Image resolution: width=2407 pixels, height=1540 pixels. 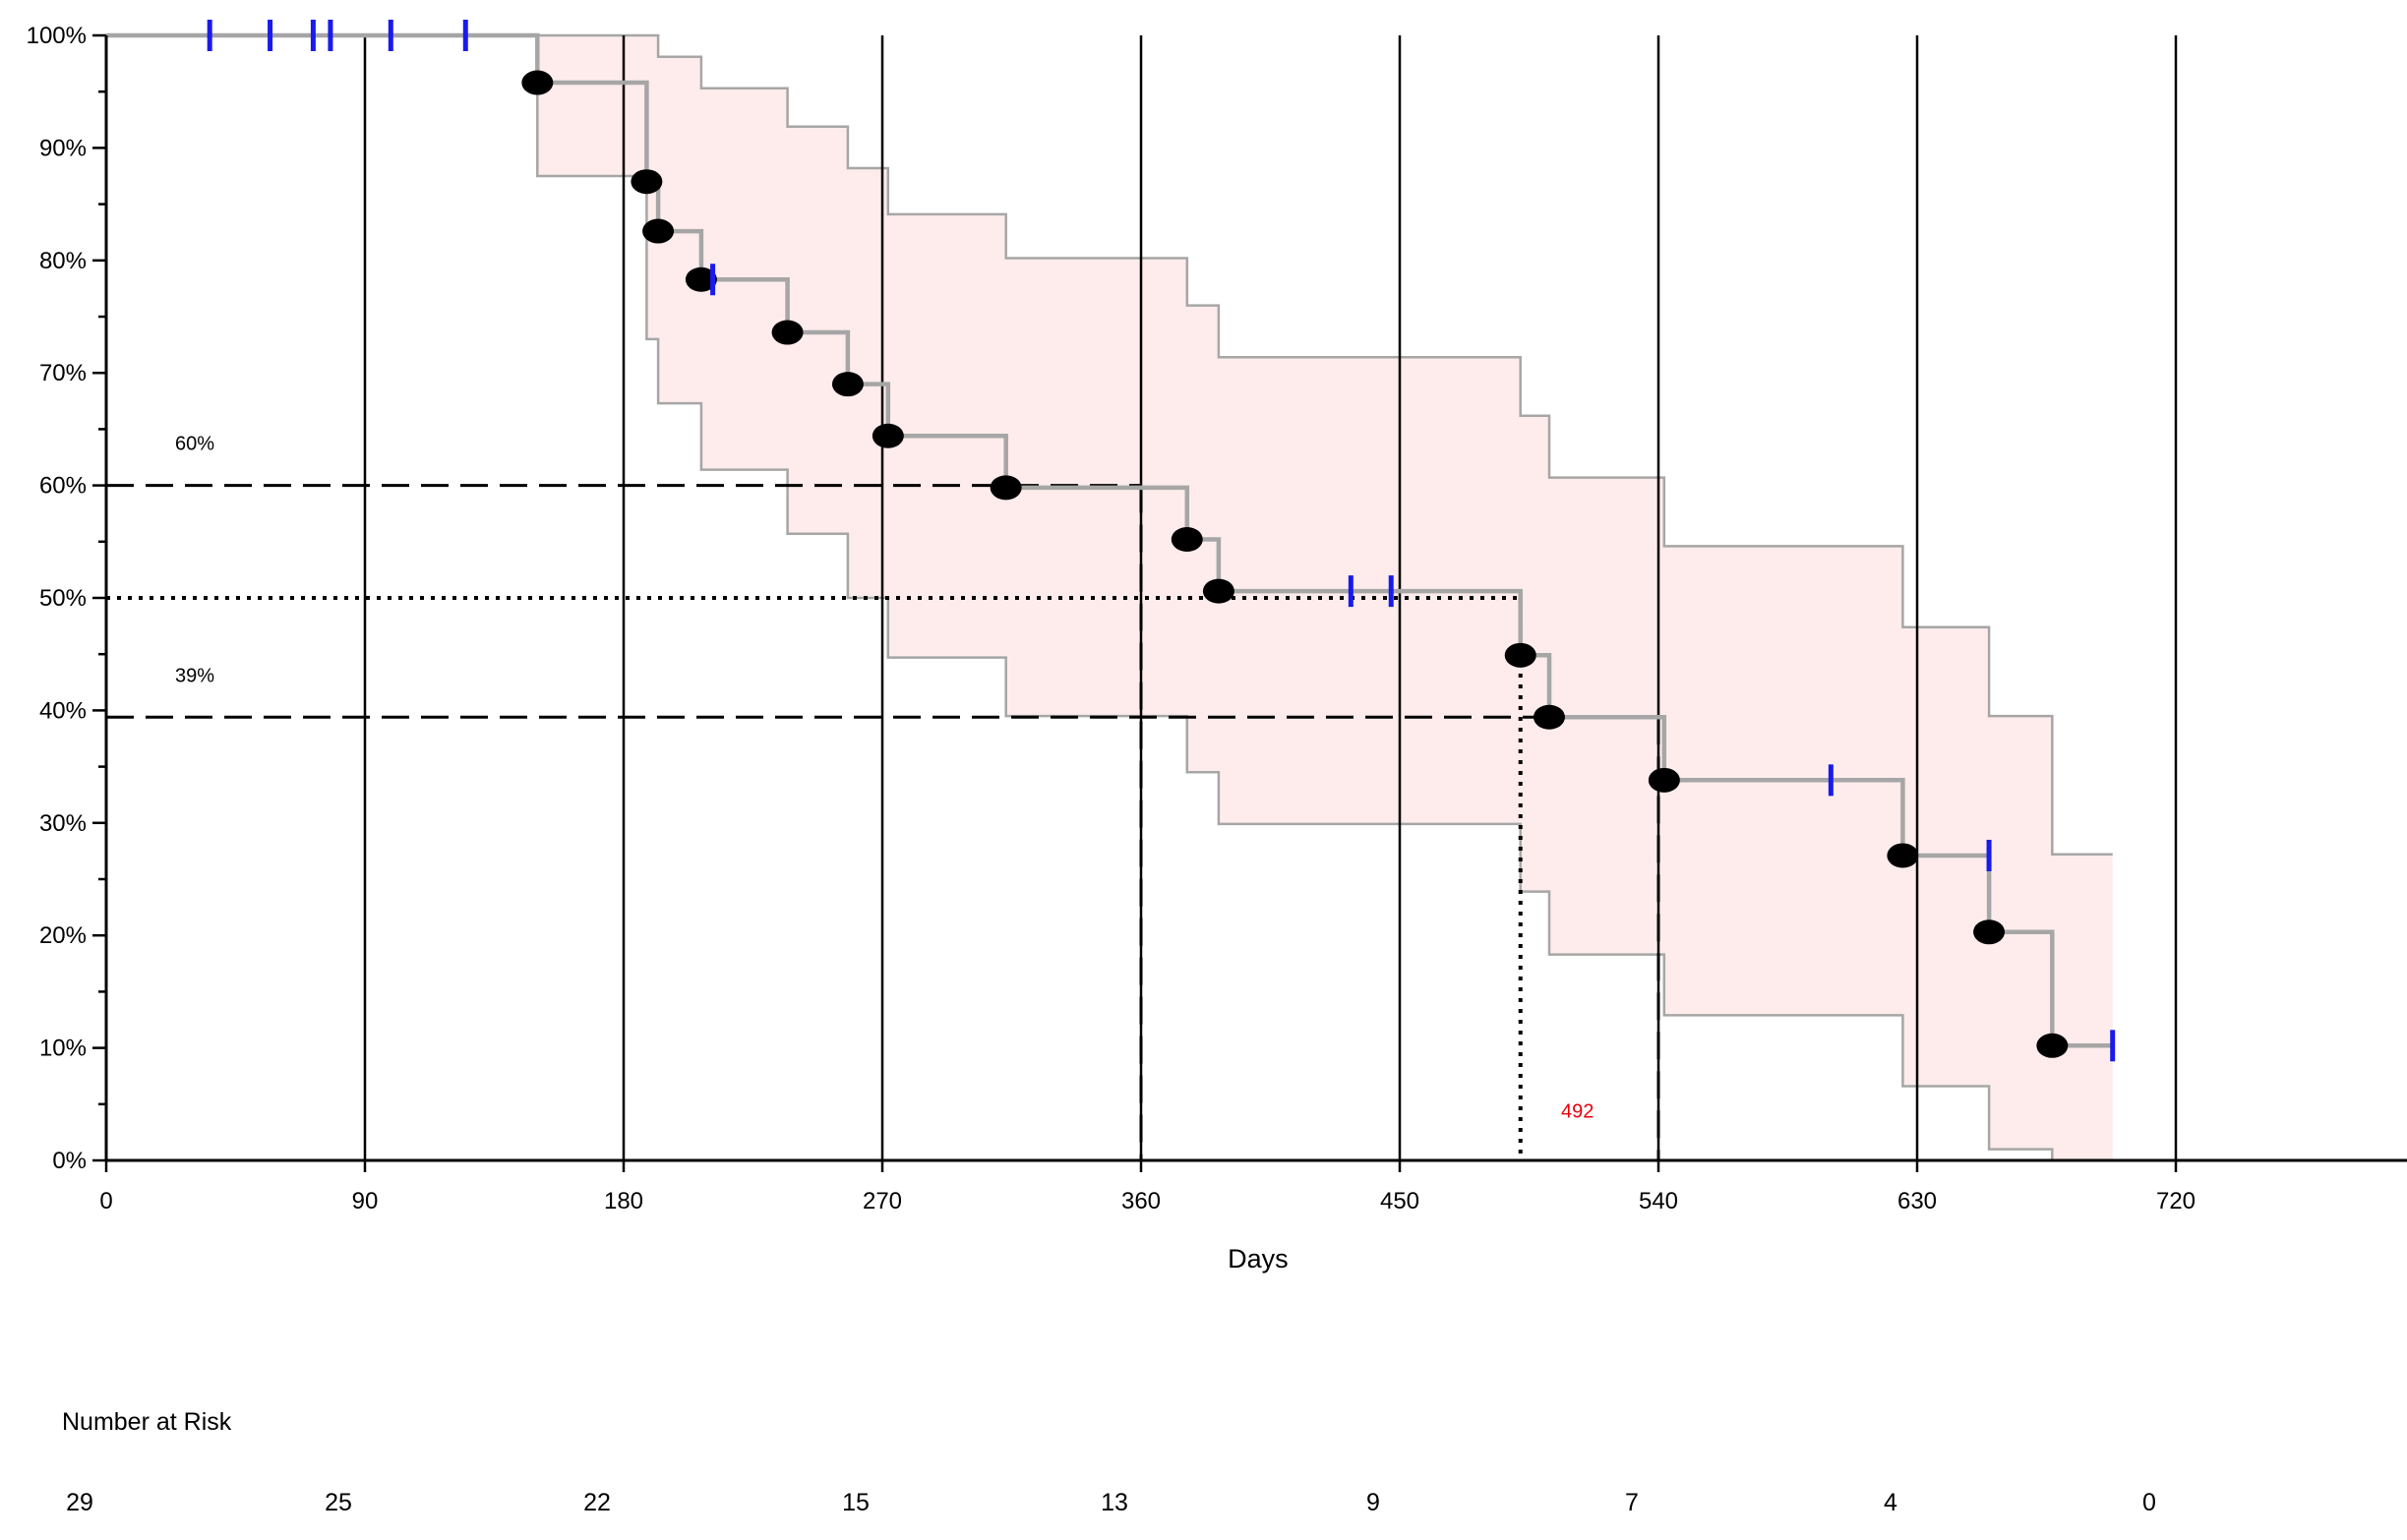 I want to click on risk-count-630: 4, so click(x=1891, y=1503).